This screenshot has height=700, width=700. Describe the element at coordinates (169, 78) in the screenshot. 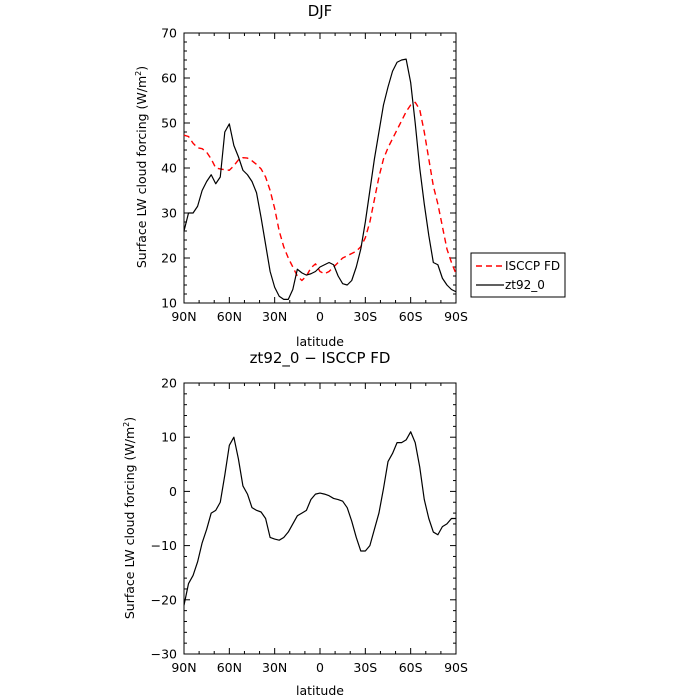

I see `y-tick-label: 60` at that location.